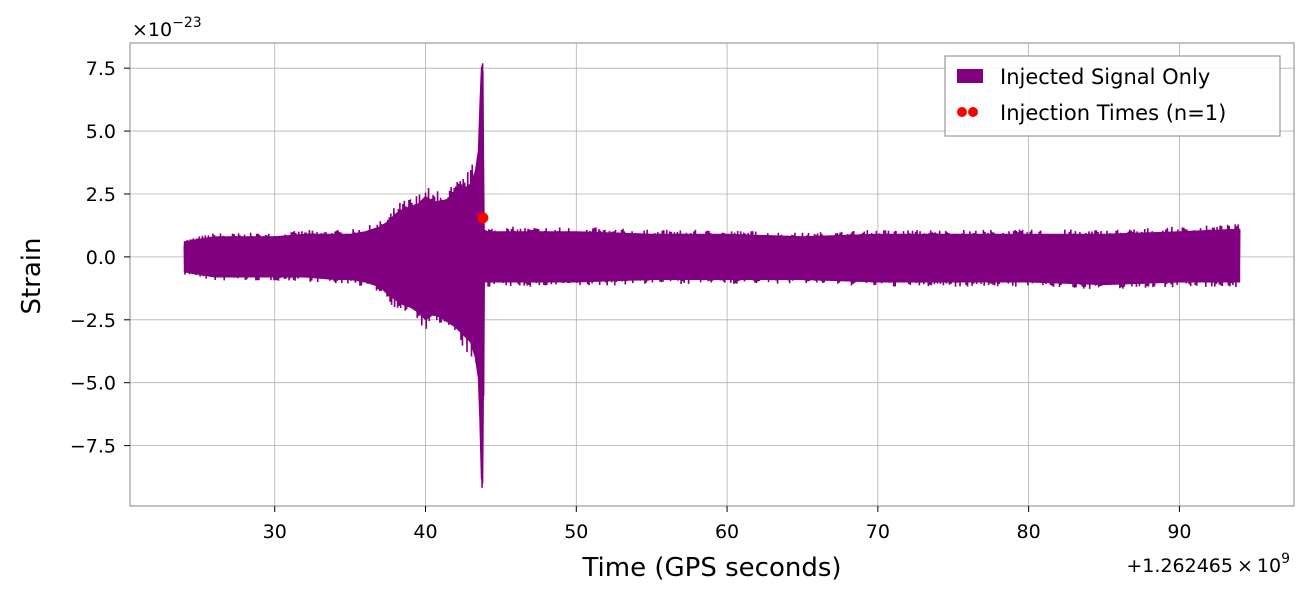  I want to click on y-tick-label: 7.5, so click(101, 69).